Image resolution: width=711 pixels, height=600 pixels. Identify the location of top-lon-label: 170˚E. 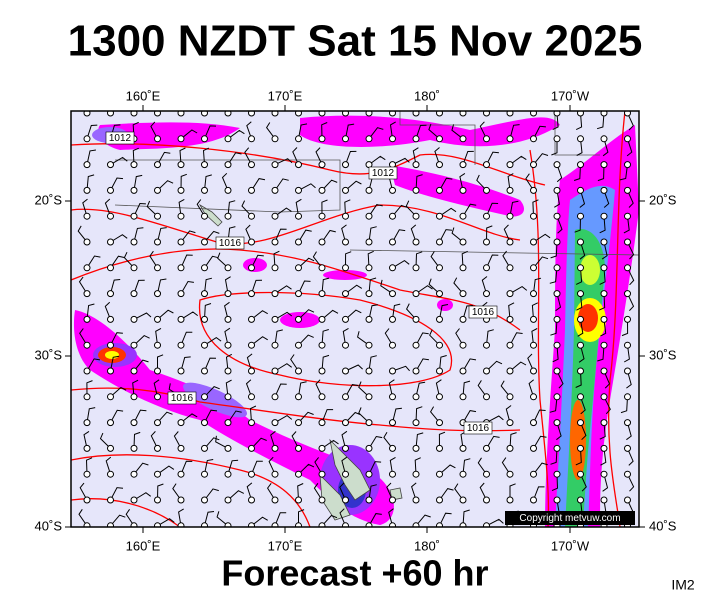
(285, 95).